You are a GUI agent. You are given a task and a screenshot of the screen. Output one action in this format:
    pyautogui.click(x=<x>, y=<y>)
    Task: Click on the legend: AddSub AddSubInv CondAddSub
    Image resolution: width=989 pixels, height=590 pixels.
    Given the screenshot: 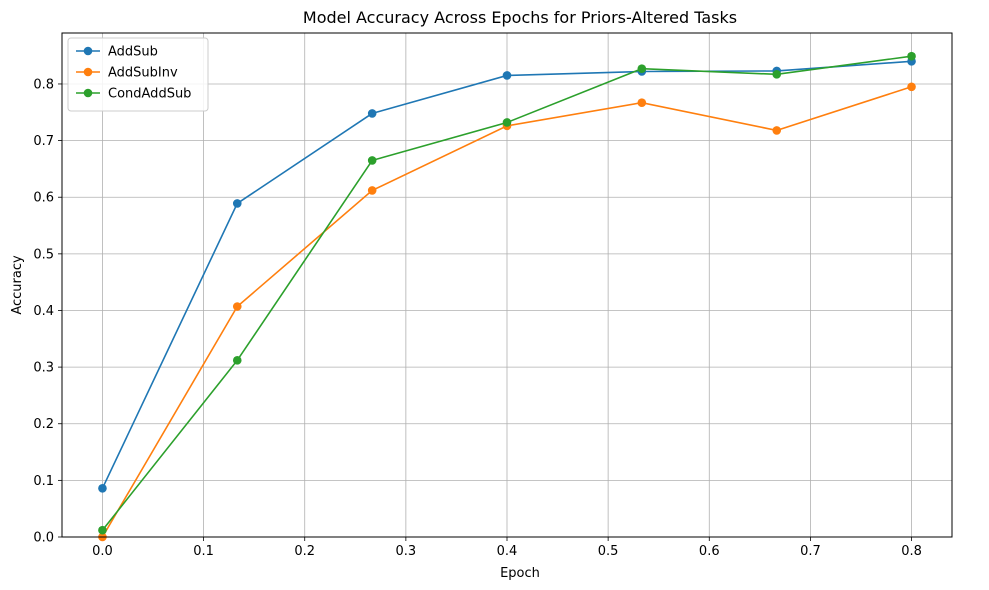 What is the action you would take?
    pyautogui.click(x=138, y=74)
    